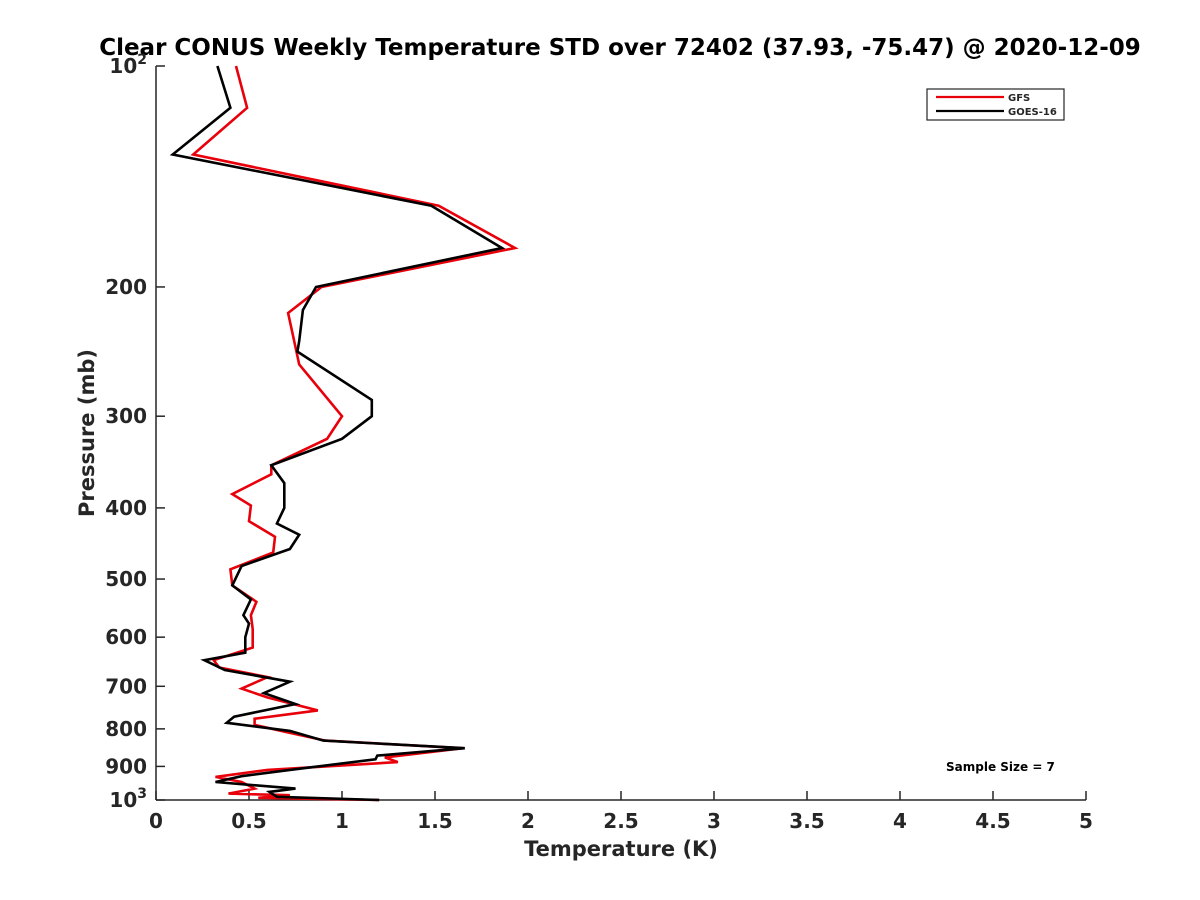 The width and height of the screenshot is (1200, 900). I want to click on x-tick-label: 0, so click(156, 821).